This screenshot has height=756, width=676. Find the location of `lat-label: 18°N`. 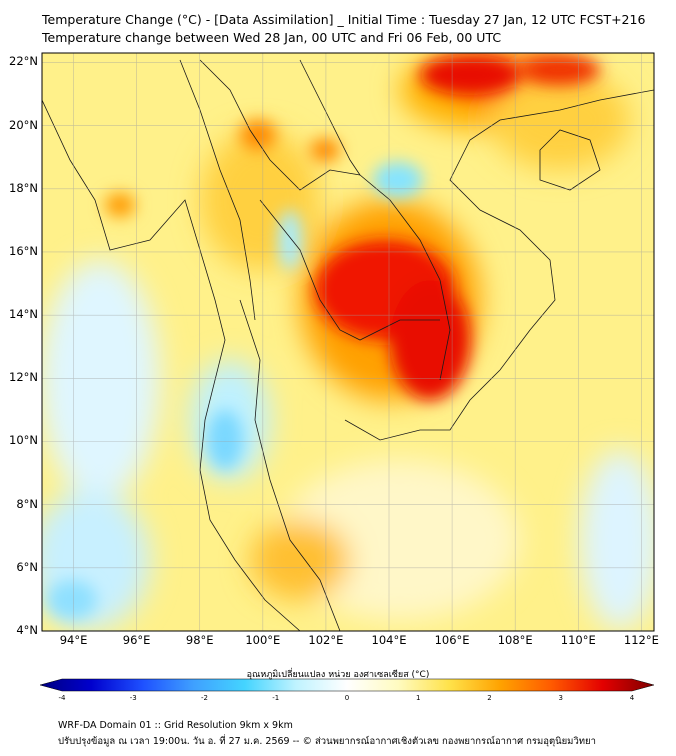

lat-label: 18°N is located at coordinates (23, 187).